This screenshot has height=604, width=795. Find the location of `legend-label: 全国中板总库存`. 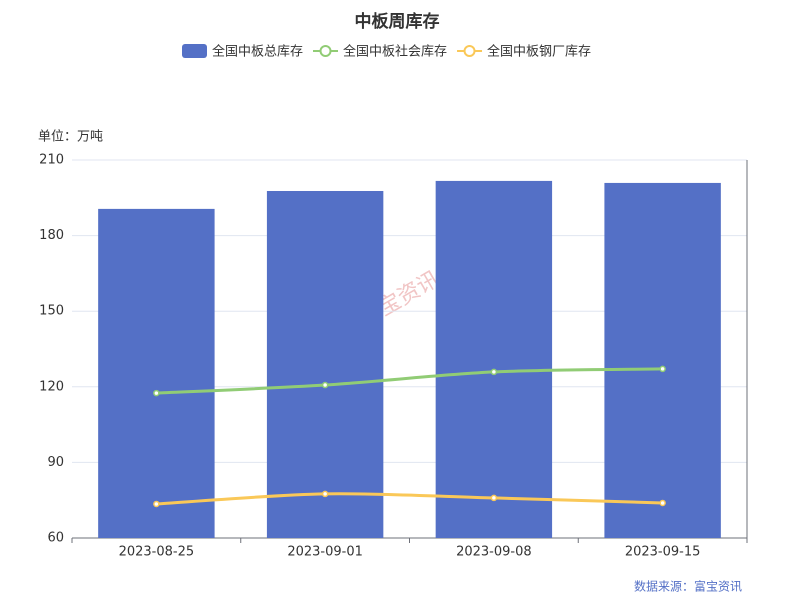

legend-label: 全国中板总库存 is located at coordinates (257, 52).